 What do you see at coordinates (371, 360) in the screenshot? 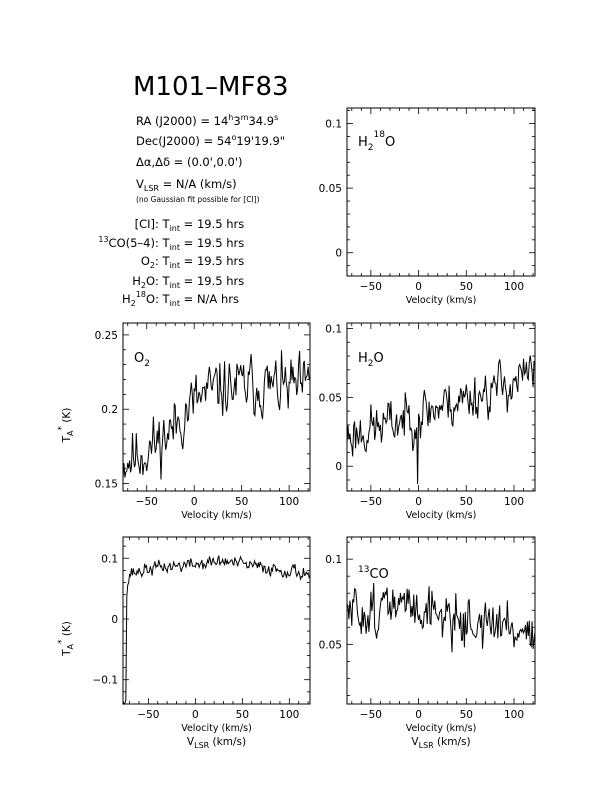
I see `species-label: H2O` at bounding box center [371, 360].